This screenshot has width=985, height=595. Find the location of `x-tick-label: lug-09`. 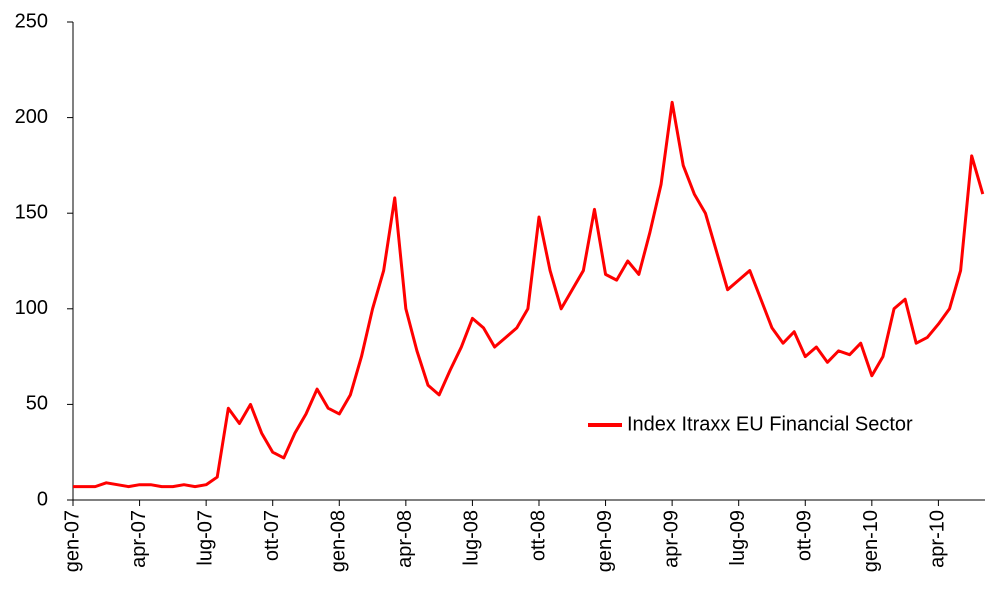

x-tick-label: lug-09 is located at coordinates (738, 538).